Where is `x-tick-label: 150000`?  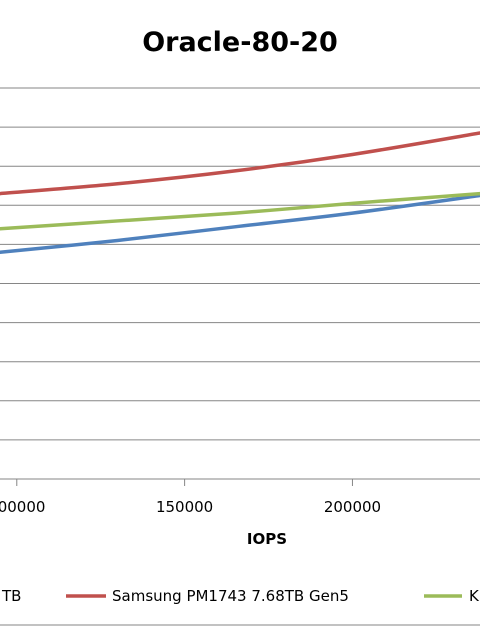 x-tick-label: 150000 is located at coordinates (184, 507).